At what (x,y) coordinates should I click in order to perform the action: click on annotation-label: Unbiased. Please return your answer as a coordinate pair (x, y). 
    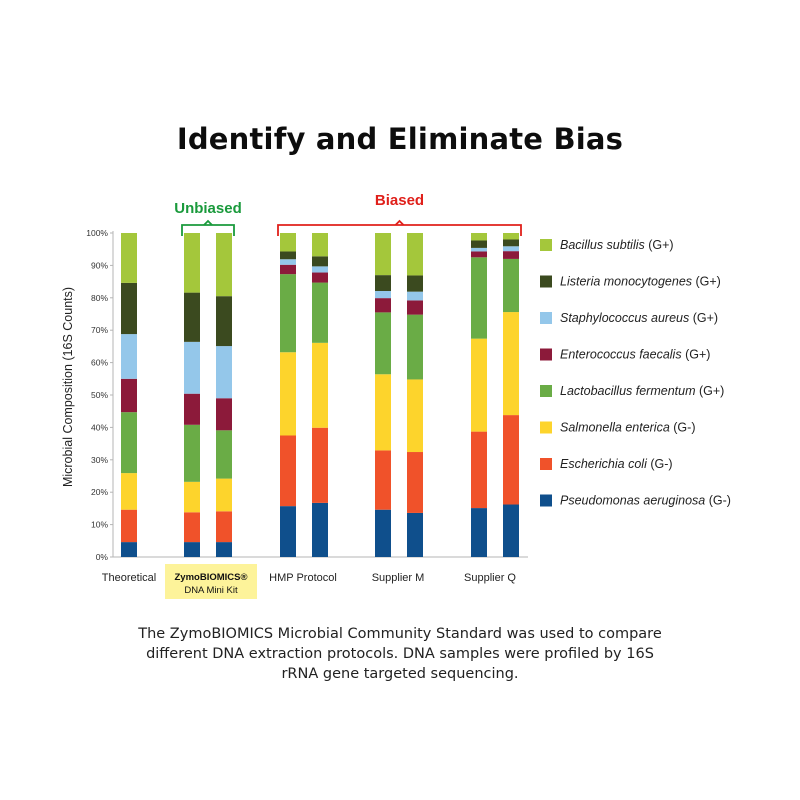
    Looking at the image, I should click on (208, 208).